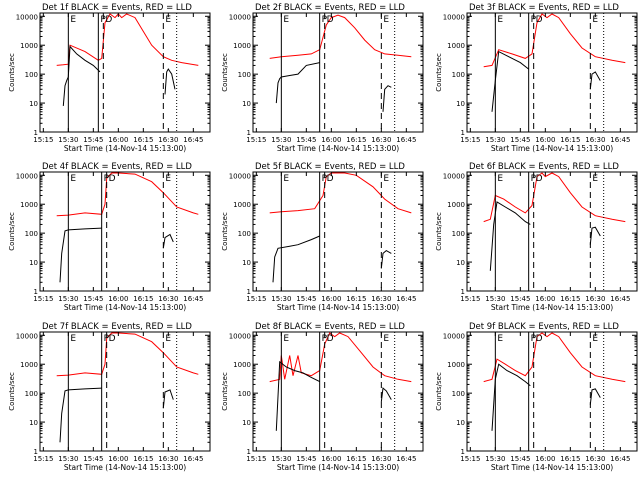 This screenshot has width=640, height=484. What do you see at coordinates (544, 327) in the screenshot?
I see `panel-title: Det 9f BLACK = Events, RED = LLD` at bounding box center [544, 327].